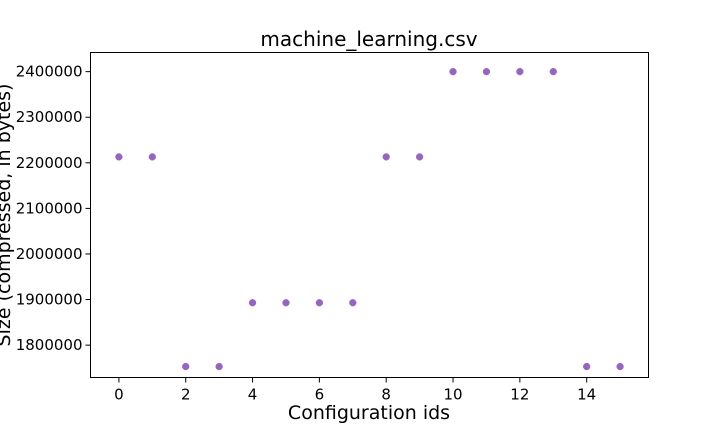 The height and width of the screenshot is (437, 720). What do you see at coordinates (49, 254) in the screenshot?
I see `y-tick-label: 2000000` at bounding box center [49, 254].